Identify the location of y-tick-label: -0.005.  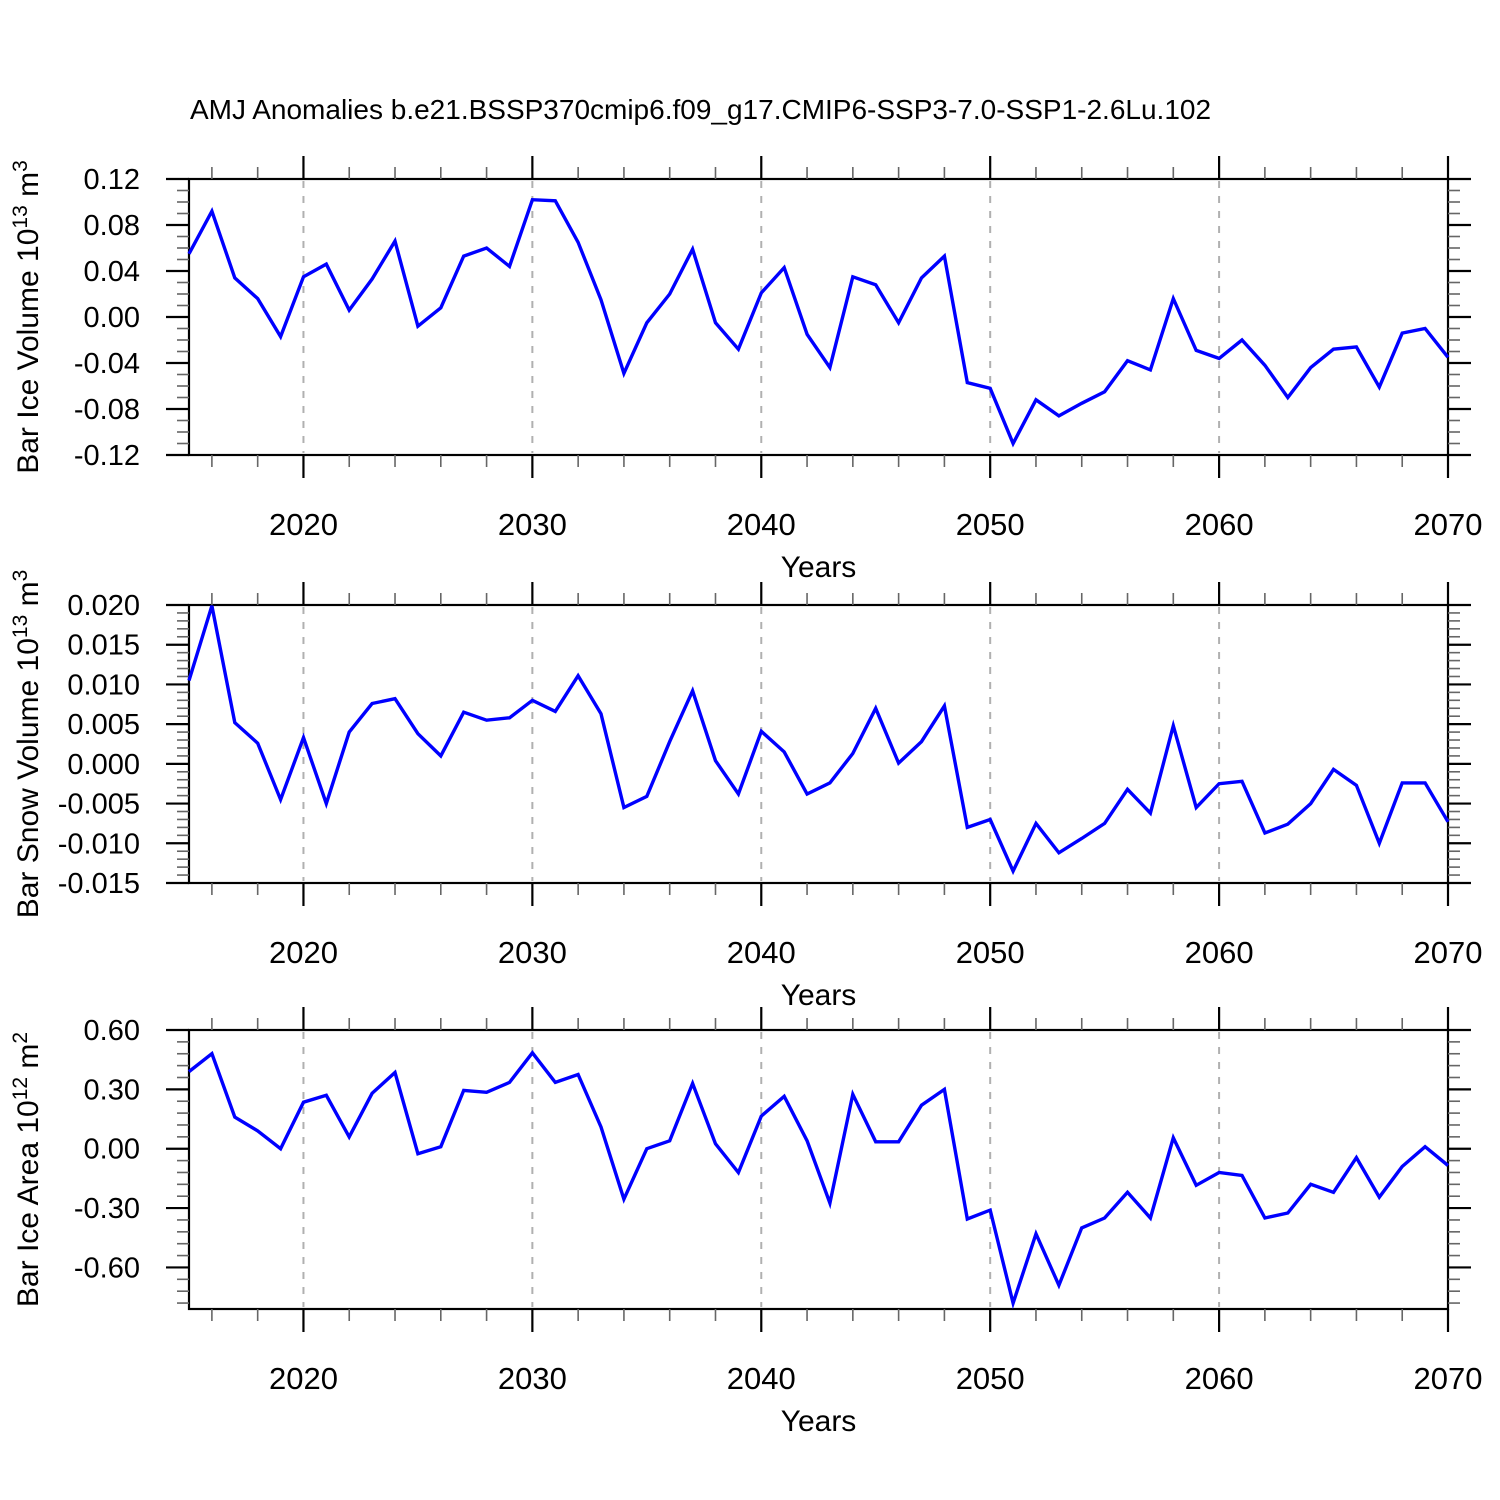
(99, 805).